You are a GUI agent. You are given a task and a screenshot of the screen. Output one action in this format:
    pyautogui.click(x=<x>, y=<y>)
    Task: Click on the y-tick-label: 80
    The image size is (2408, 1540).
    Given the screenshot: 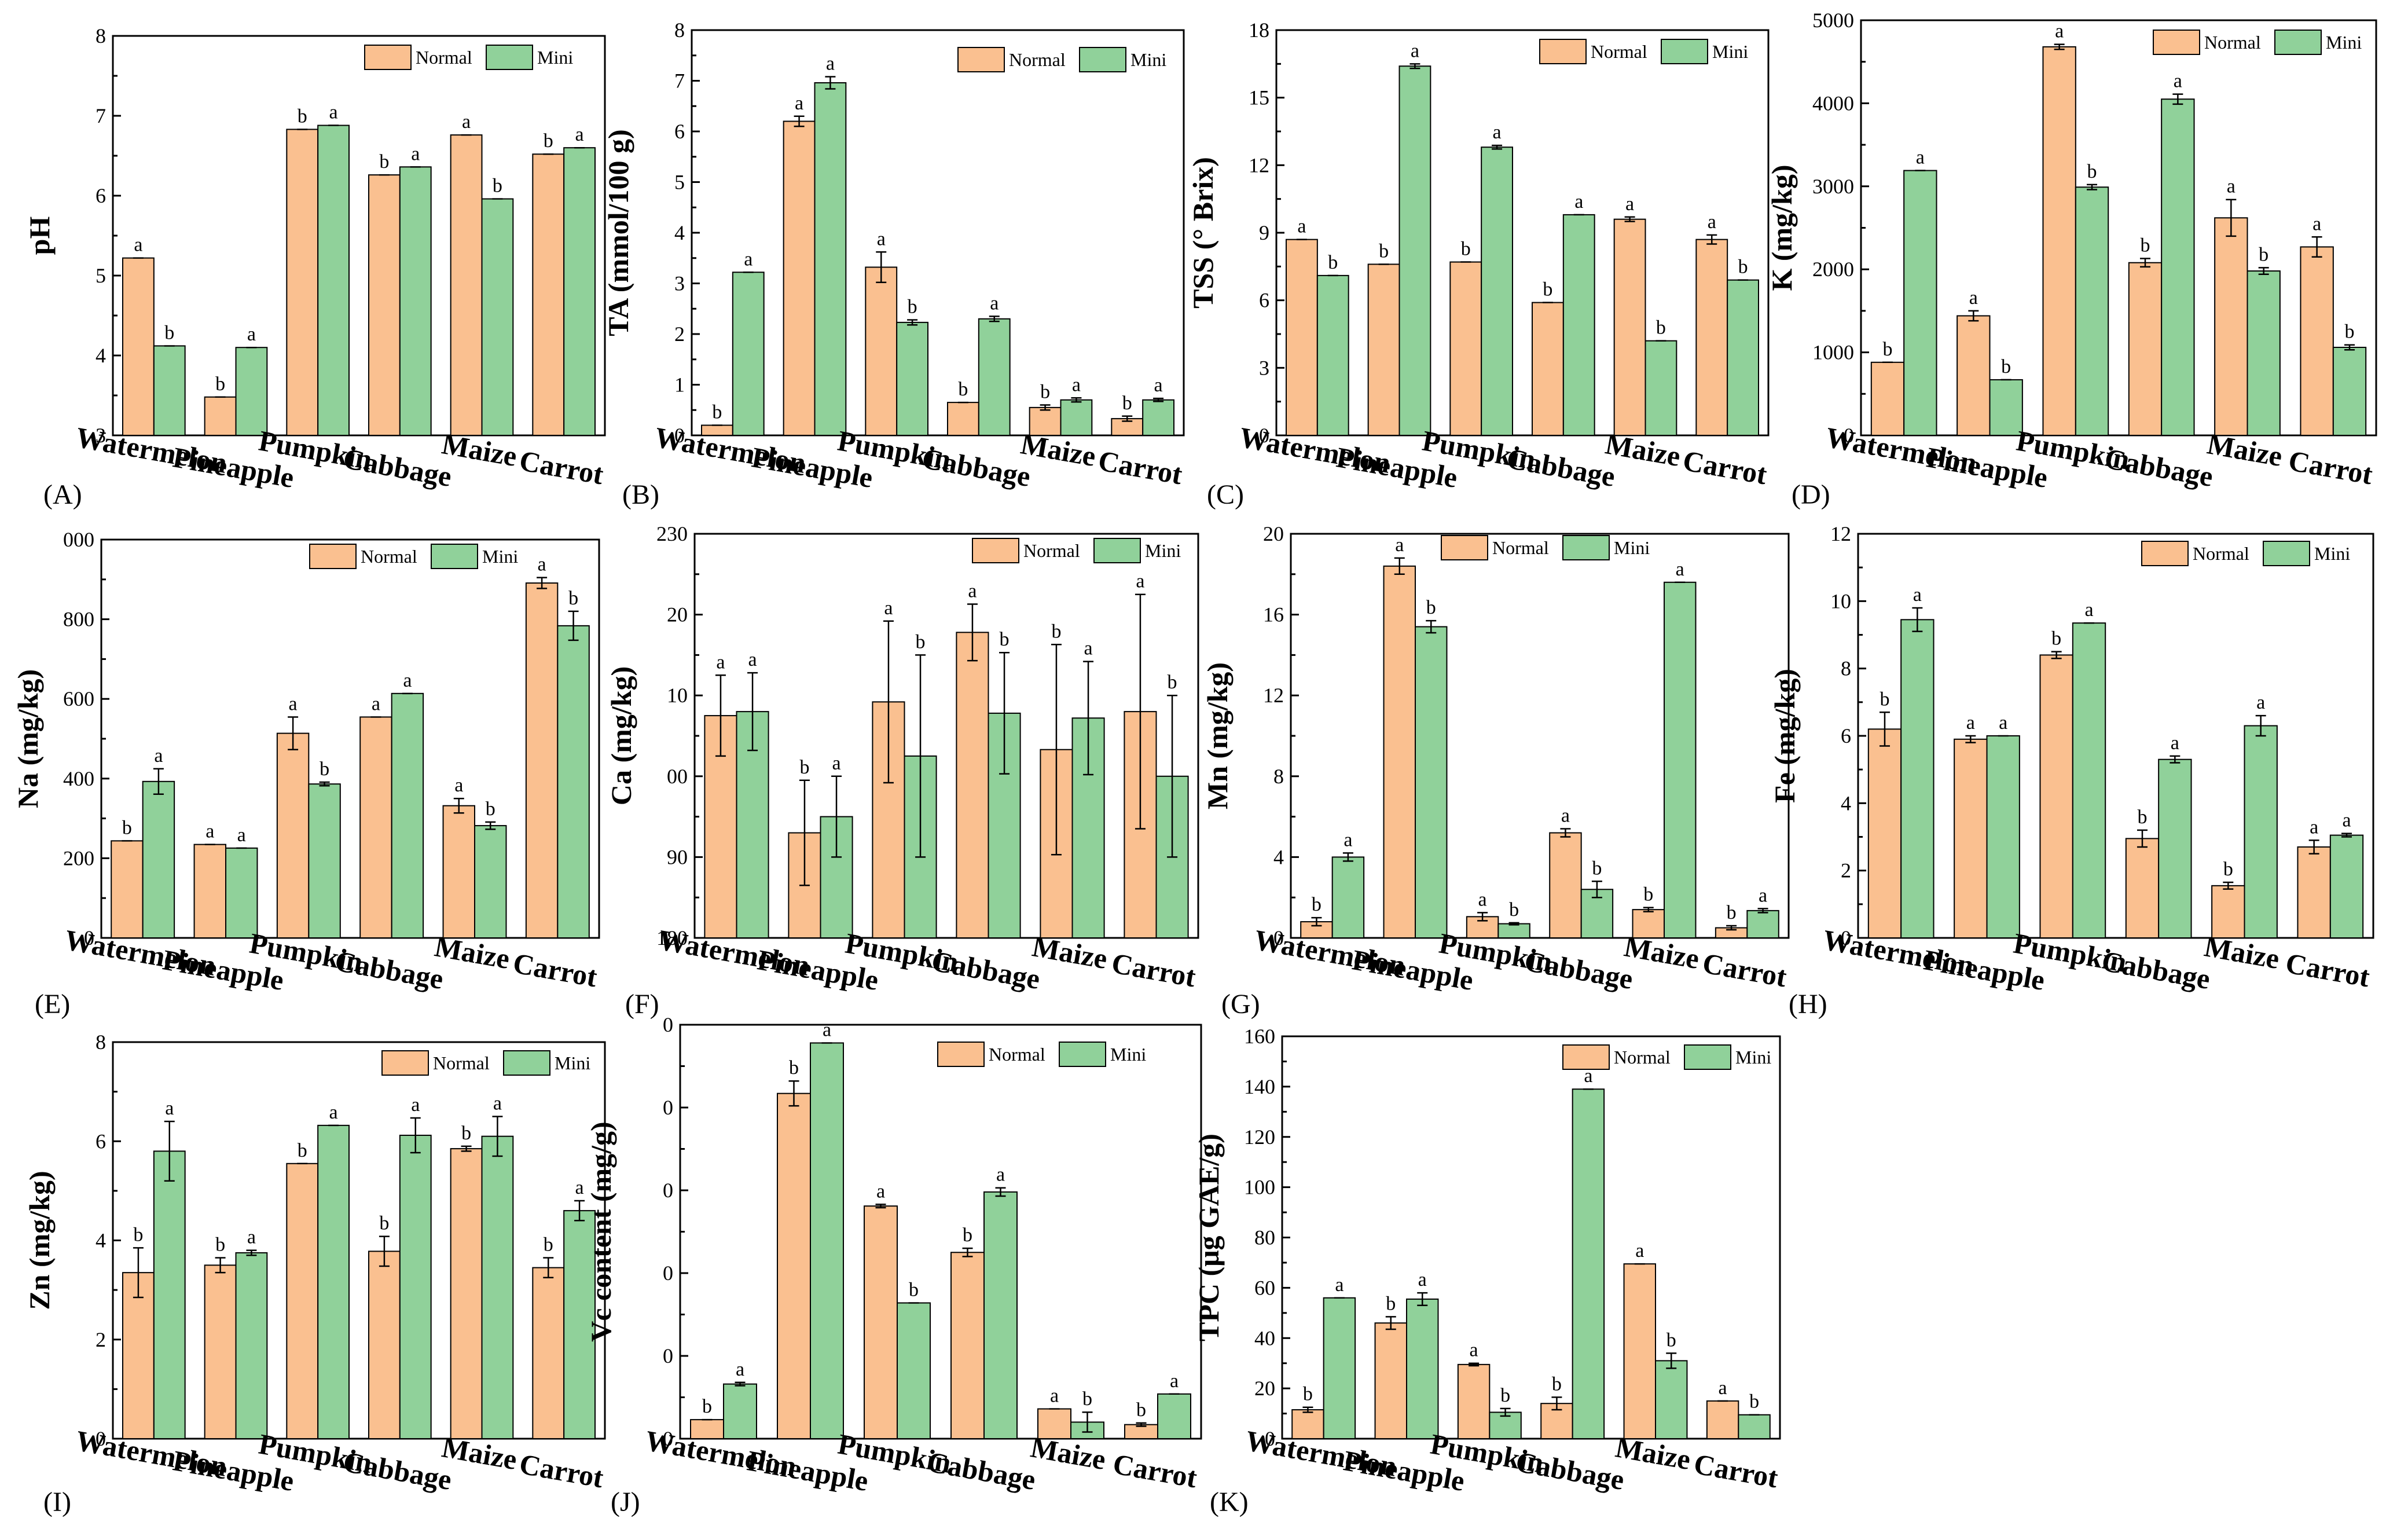 What is the action you would take?
    pyautogui.click(x=1264, y=1237)
    